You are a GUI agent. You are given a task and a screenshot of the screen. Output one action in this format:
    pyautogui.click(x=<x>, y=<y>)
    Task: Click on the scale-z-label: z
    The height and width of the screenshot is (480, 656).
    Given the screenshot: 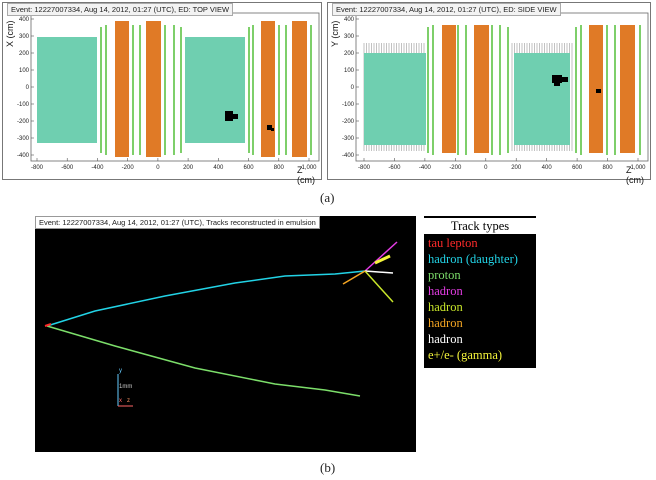 What is the action you would take?
    pyautogui.click(x=128, y=401)
    